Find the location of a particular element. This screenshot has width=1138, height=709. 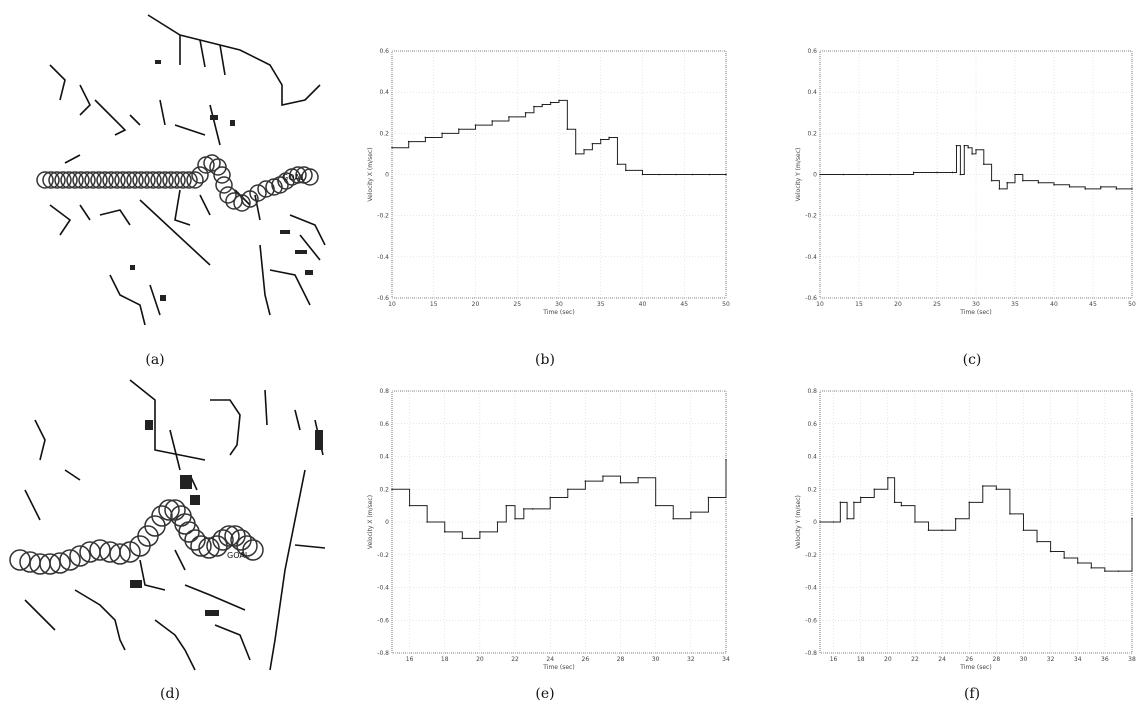

panel-d-map: GOAL is located at coordinates (172, 525).